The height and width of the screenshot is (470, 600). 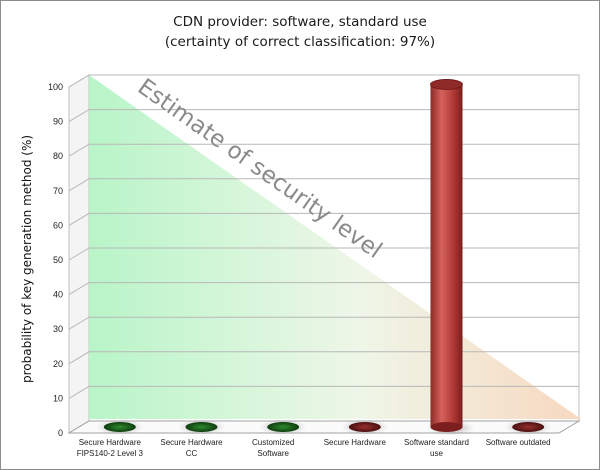 I want to click on plot-floor, so click(x=324, y=427).